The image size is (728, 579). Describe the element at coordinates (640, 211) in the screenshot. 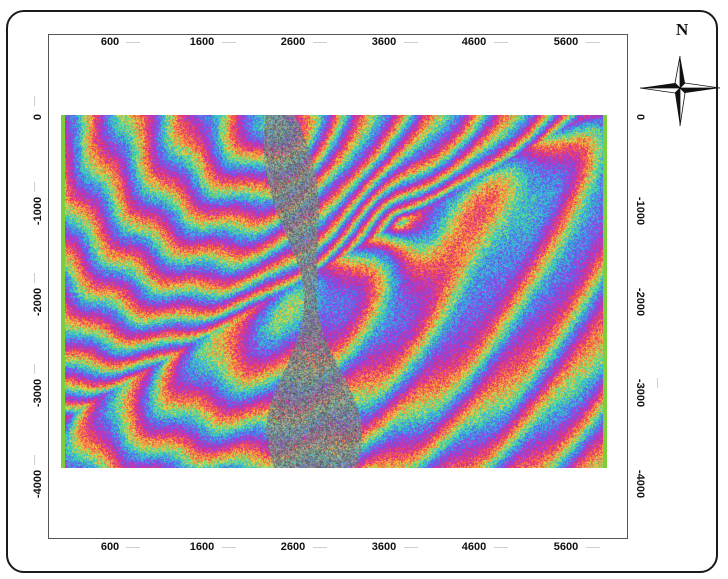

I see `y-tick-right: -1000` at that location.